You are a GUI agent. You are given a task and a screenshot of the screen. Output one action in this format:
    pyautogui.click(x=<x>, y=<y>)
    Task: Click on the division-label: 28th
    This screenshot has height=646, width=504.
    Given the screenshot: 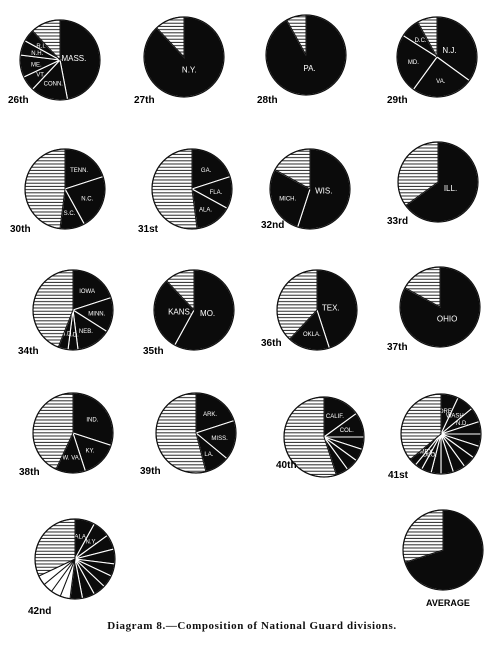 What is the action you would take?
    pyautogui.click(x=267, y=100)
    